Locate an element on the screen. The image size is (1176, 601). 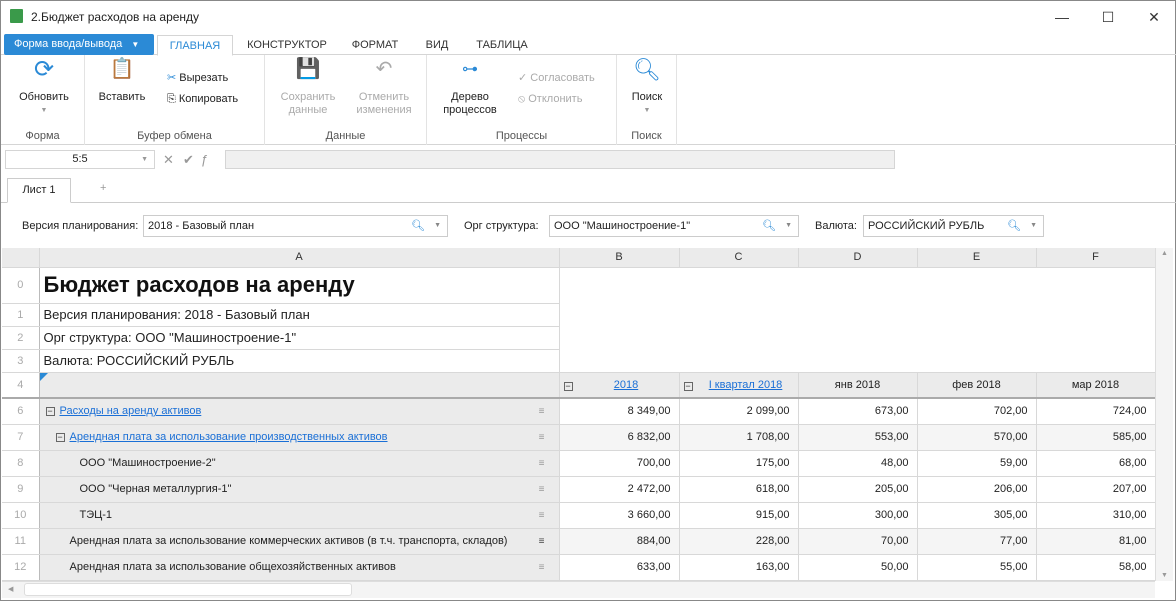
value-cell: 618,00 is located at coordinates (739, 489).